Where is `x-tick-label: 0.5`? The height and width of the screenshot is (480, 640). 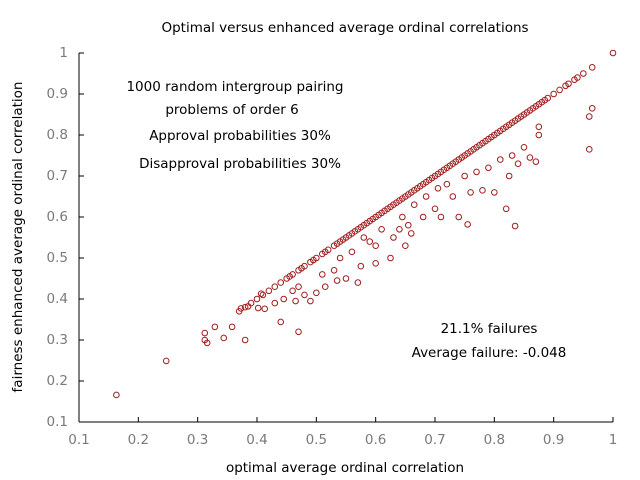
x-tick-label: 0.5 is located at coordinates (316, 440).